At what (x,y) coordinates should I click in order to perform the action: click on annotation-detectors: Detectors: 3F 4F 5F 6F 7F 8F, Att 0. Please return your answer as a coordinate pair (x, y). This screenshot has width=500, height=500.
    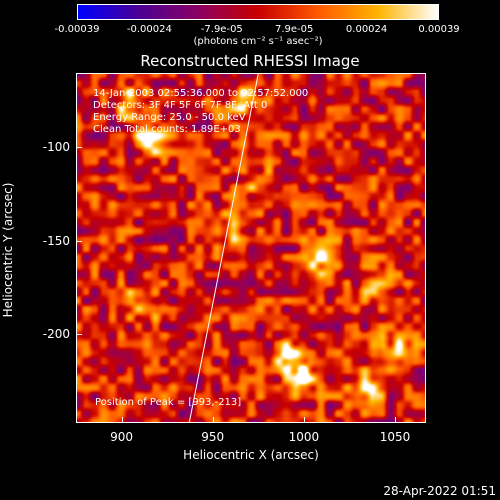
    Looking at the image, I should click on (180, 105).